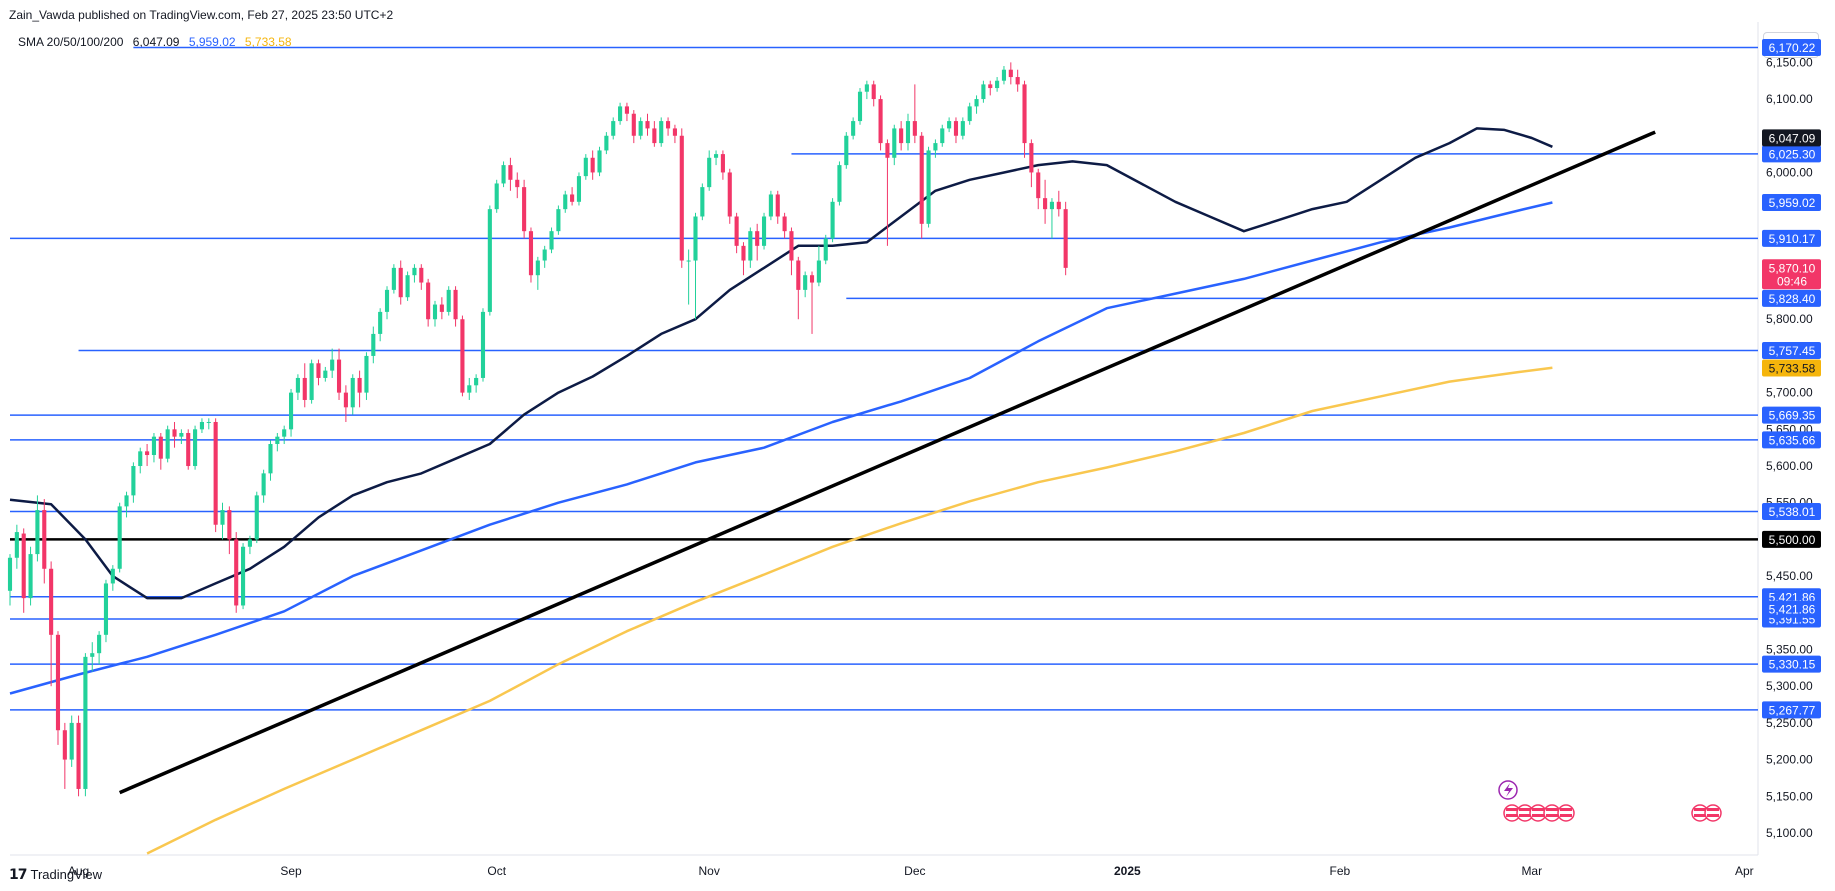  Describe the element at coordinates (911, 871) in the screenshot. I see `x-axis-ticks: Aug Sep Oct Nov Dec 2025 Feb Mar Apr` at that location.